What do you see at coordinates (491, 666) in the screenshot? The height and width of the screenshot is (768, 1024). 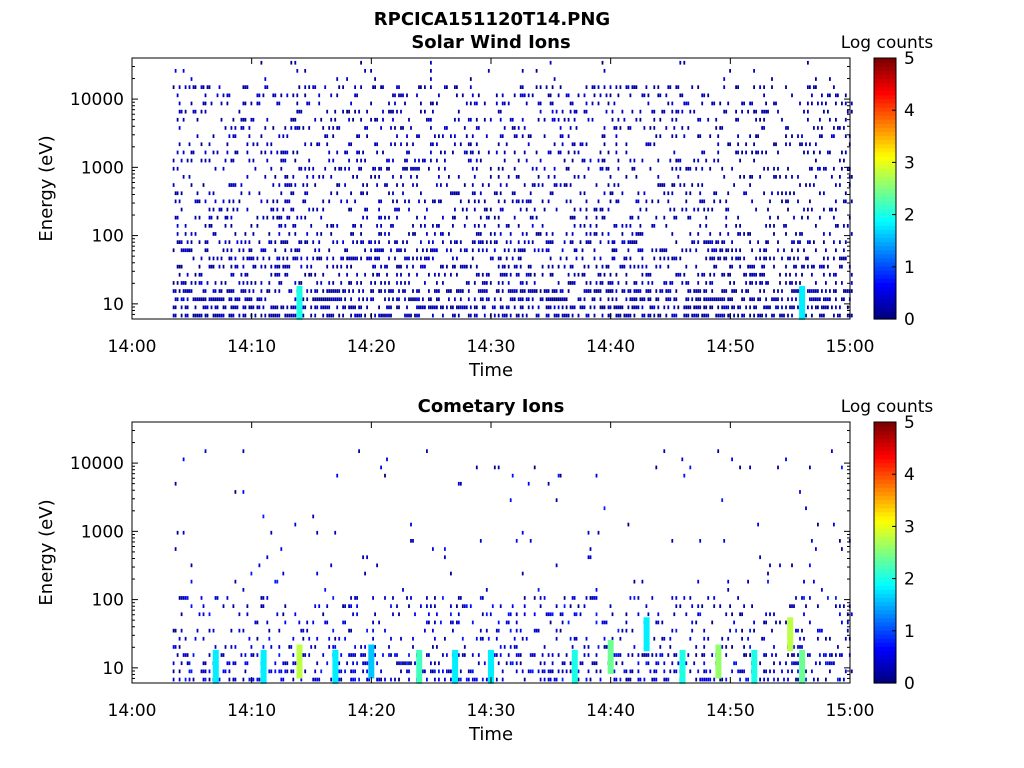 I see `heatmap-patch` at bounding box center [491, 666].